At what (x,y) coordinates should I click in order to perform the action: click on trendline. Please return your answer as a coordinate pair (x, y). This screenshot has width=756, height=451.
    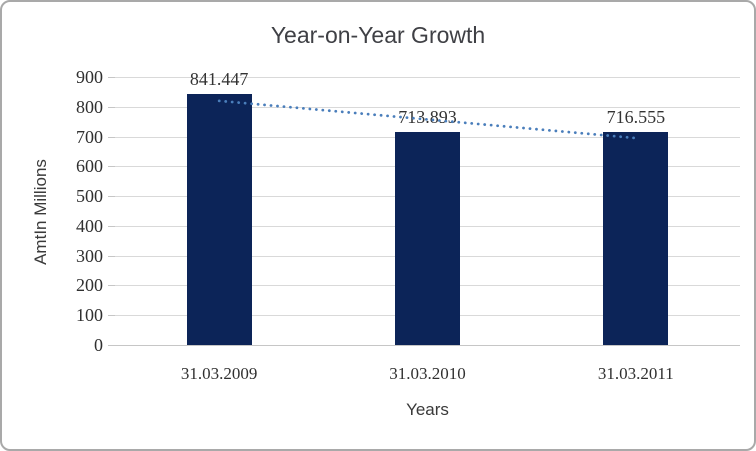
    Looking at the image, I should click on (427, 119).